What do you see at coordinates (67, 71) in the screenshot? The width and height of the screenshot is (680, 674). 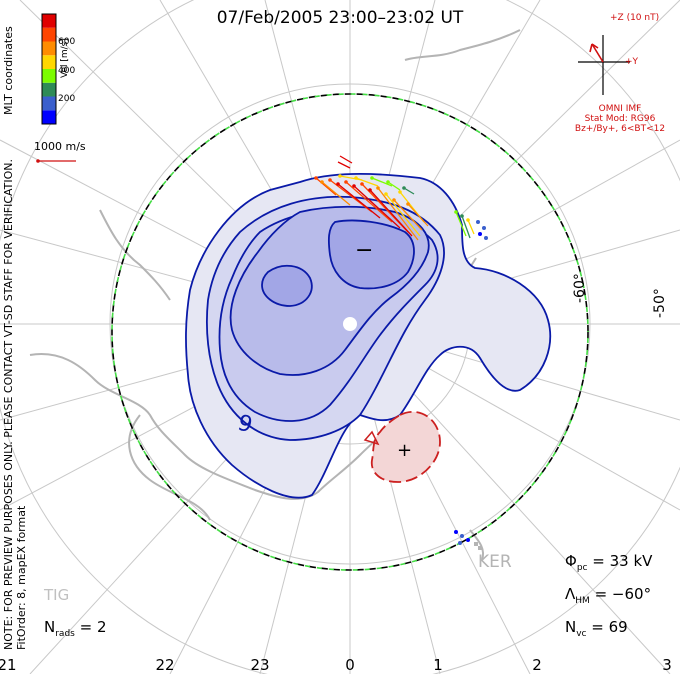 I see `colorbar-tick-400: 400` at bounding box center [67, 71].